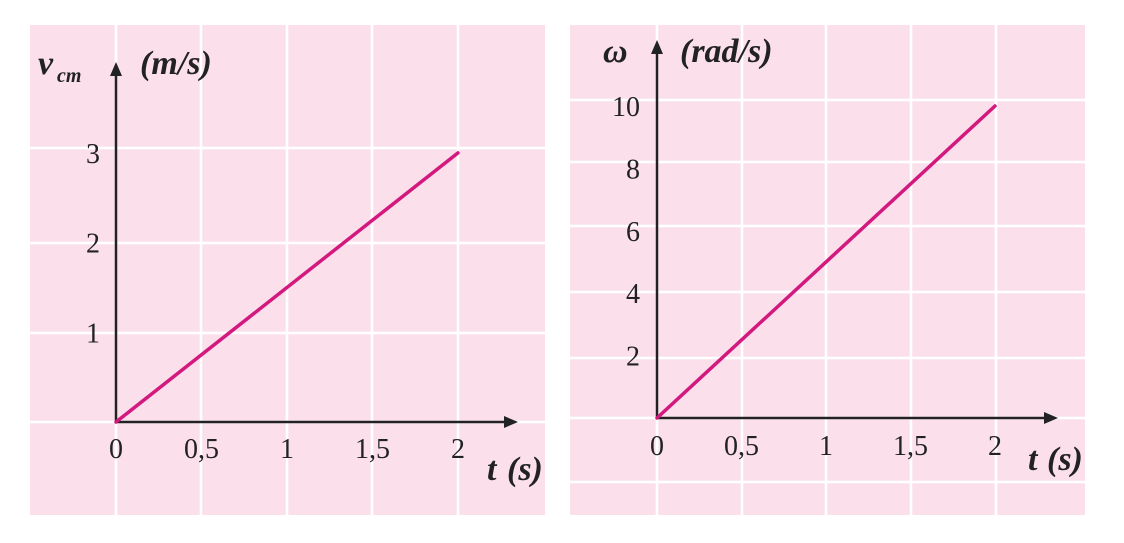  I want to click on angular-velocity-x-tick-label: 1,5, so click(910, 446).